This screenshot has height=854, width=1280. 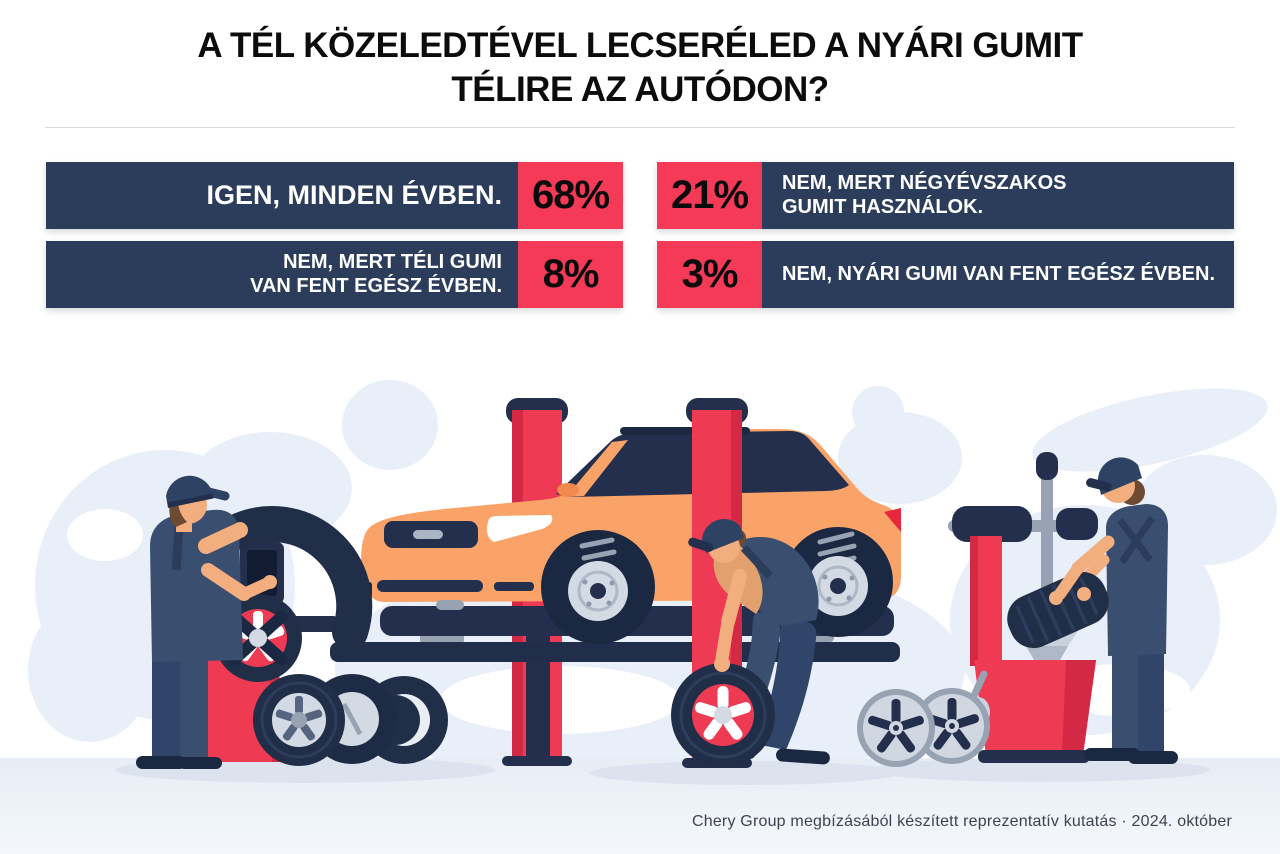 What do you see at coordinates (568, 490) in the screenshot?
I see `car-mirror` at bounding box center [568, 490].